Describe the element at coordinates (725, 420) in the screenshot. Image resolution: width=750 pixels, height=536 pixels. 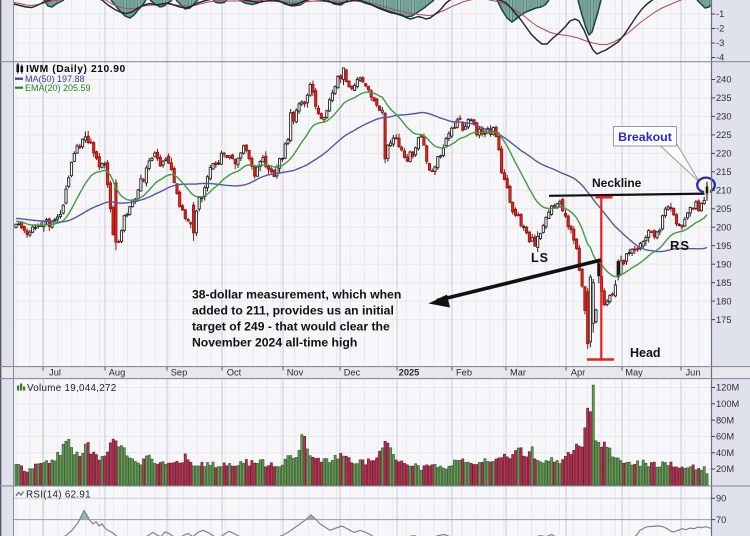
I see `svg-text: 80M` at that location.